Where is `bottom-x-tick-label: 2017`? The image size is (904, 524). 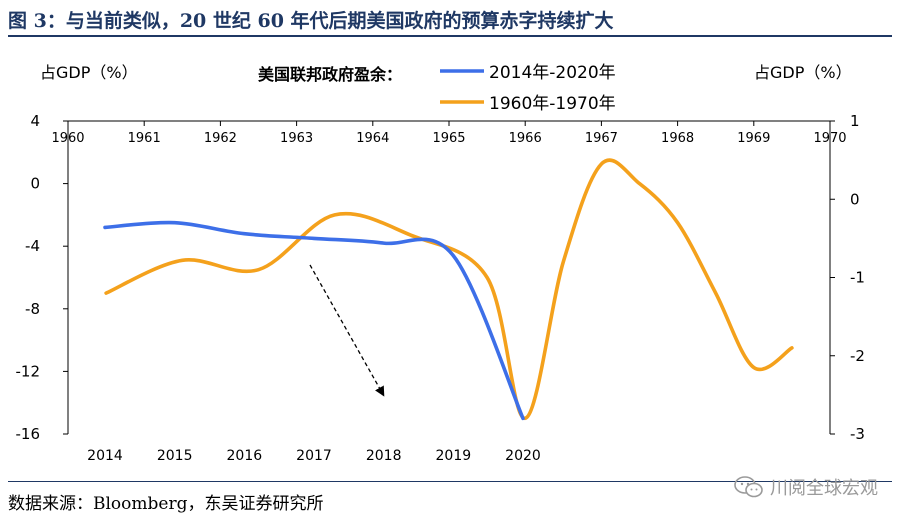
bottom-x-tick-label: 2017 is located at coordinates (314, 456).